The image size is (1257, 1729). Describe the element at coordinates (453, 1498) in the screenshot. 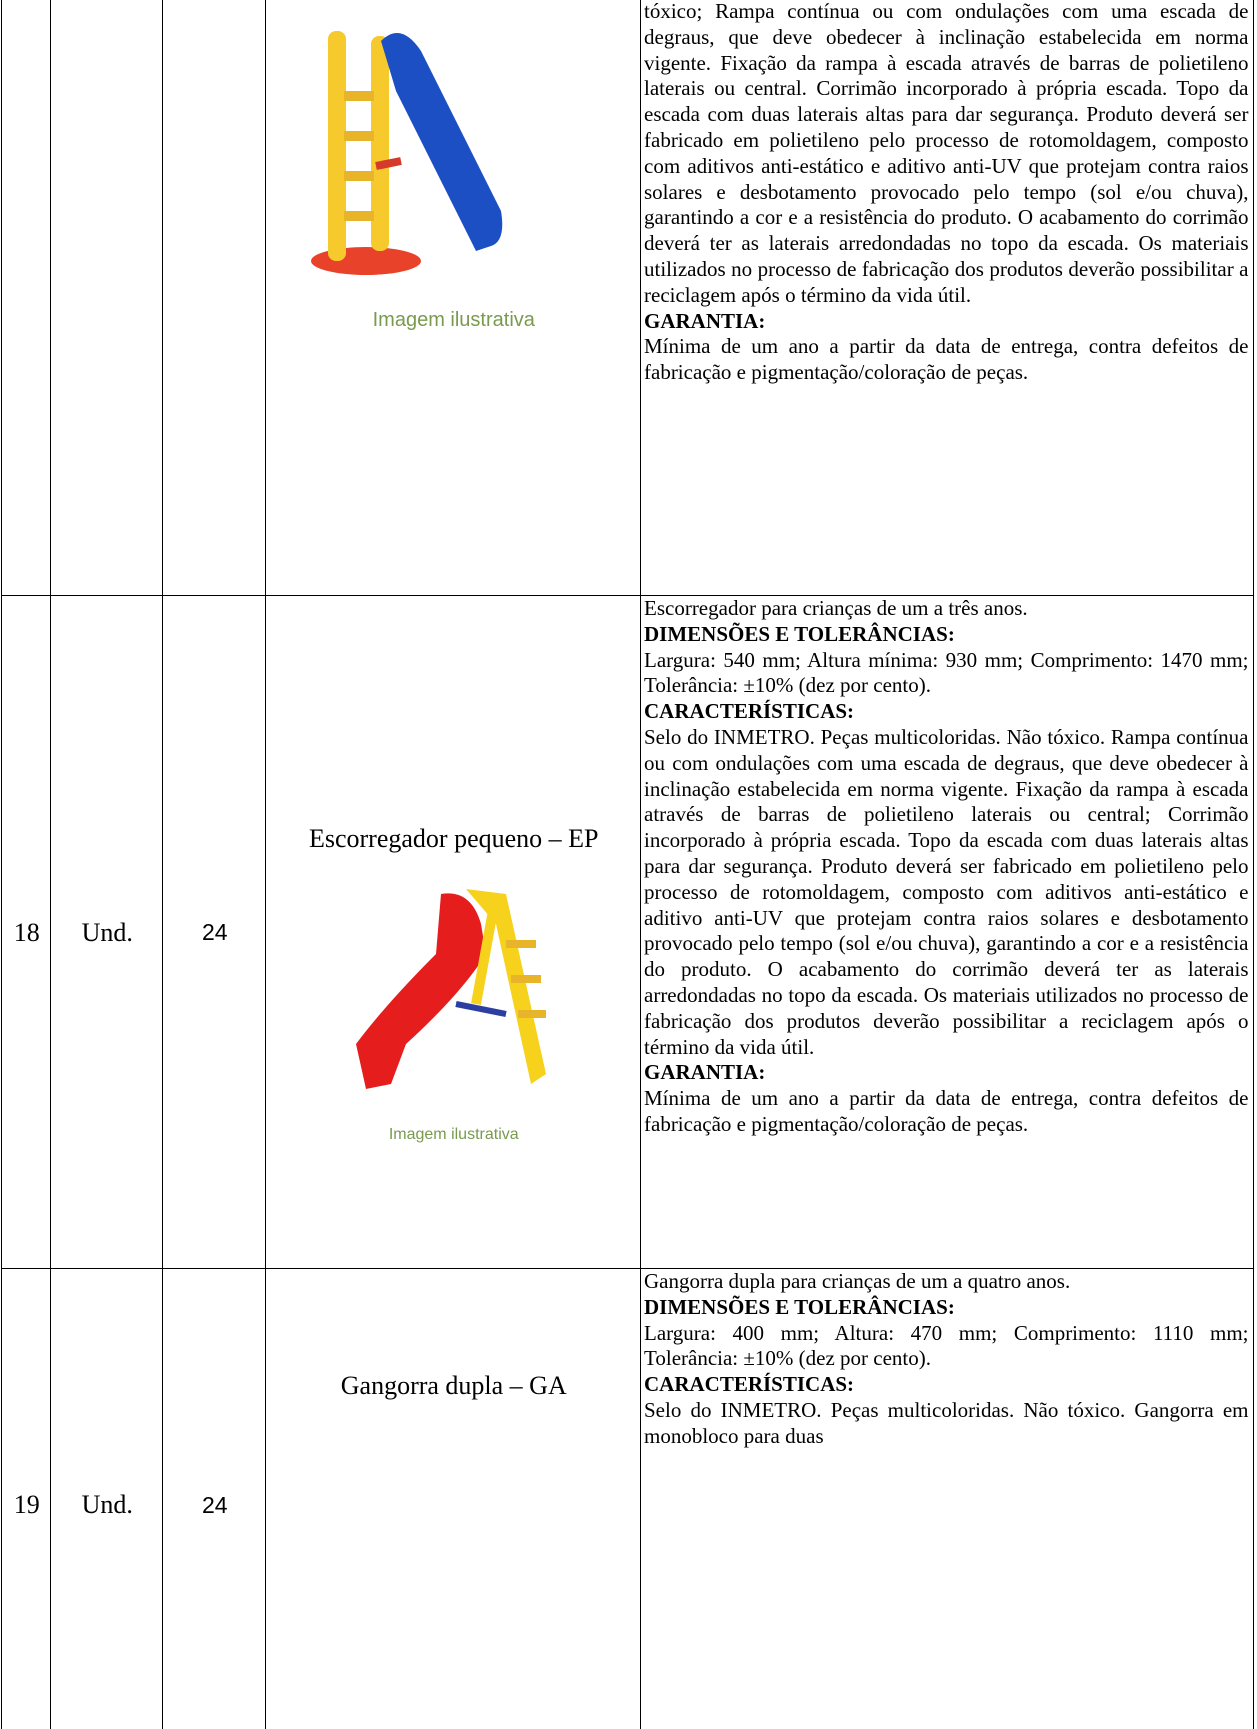

I see `item-cell: Gangorra dupla – GA` at that location.